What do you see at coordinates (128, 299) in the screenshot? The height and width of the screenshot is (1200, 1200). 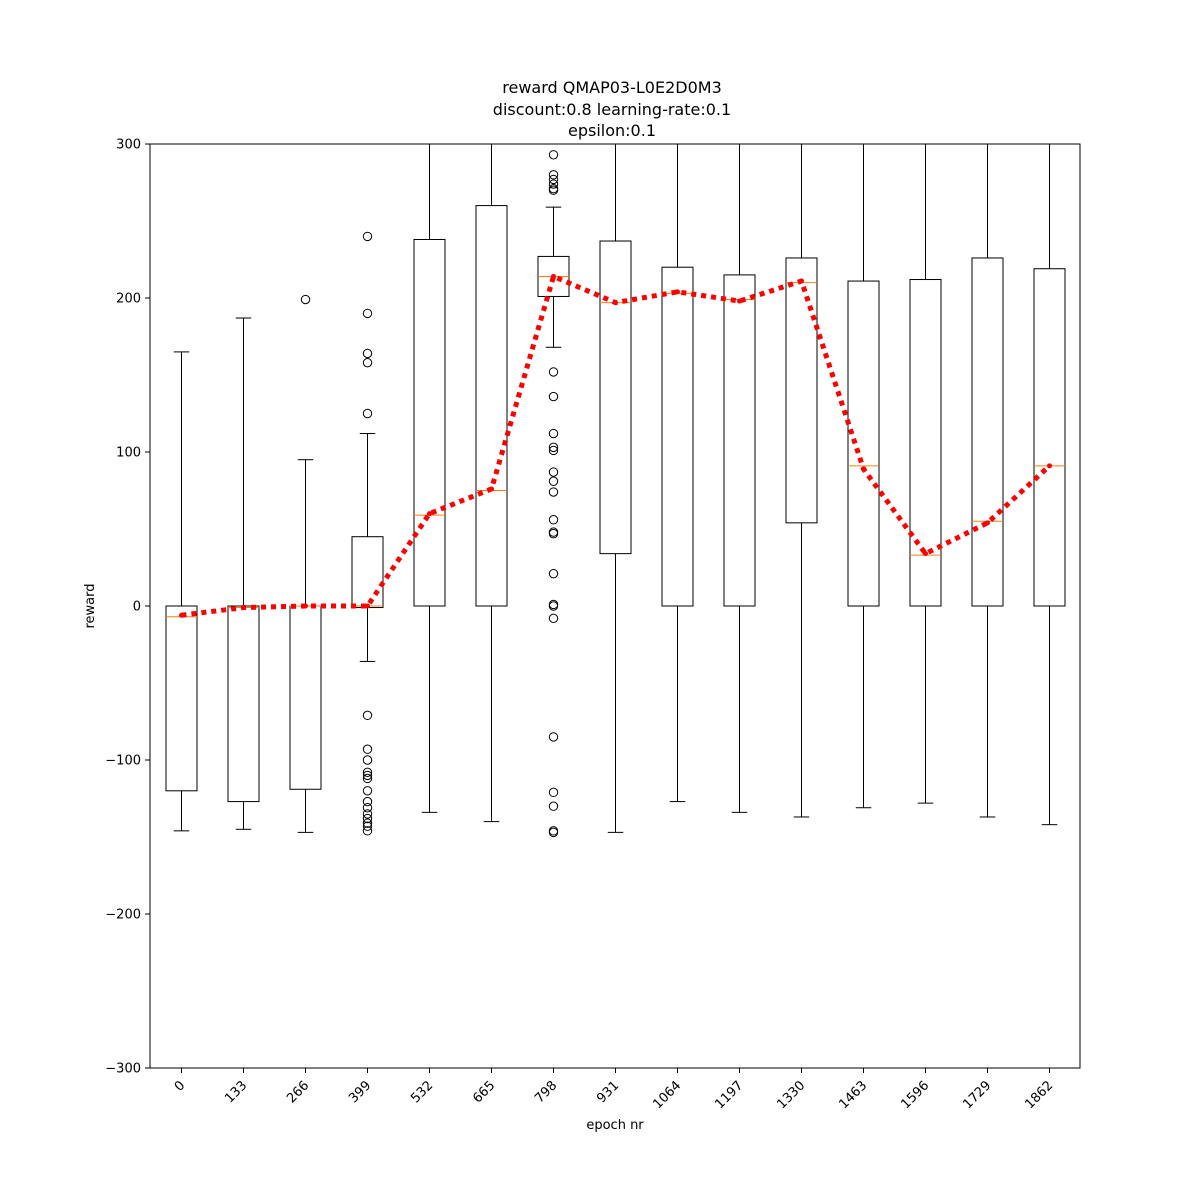 I see `y-tick-label: 200` at bounding box center [128, 299].